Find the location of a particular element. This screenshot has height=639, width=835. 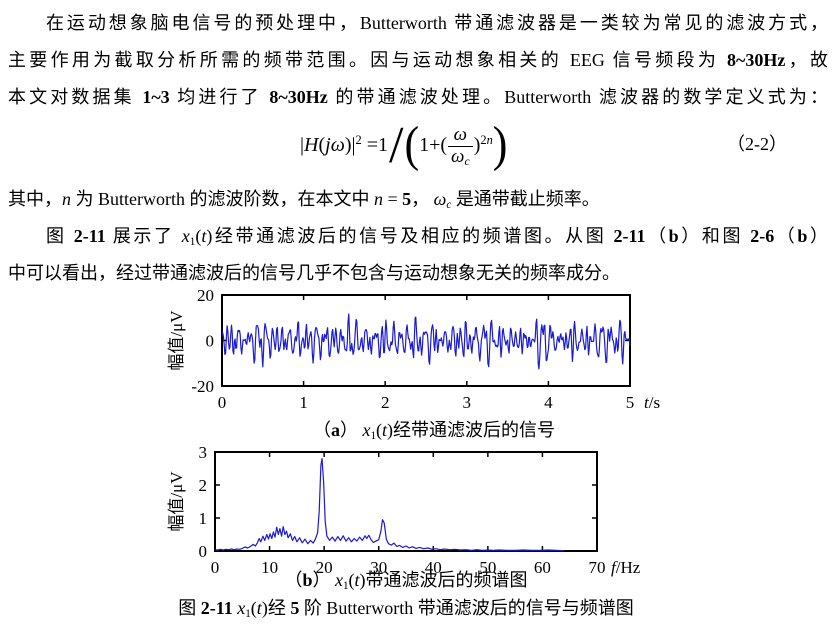

svg-text: 60 is located at coordinates (542, 567).